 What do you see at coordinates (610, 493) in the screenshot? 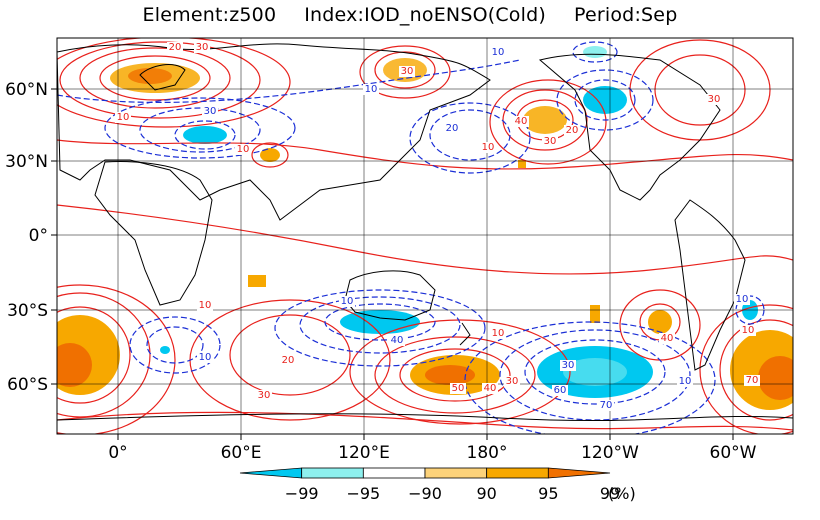
I see `colorbar-label: 99` at bounding box center [610, 493].